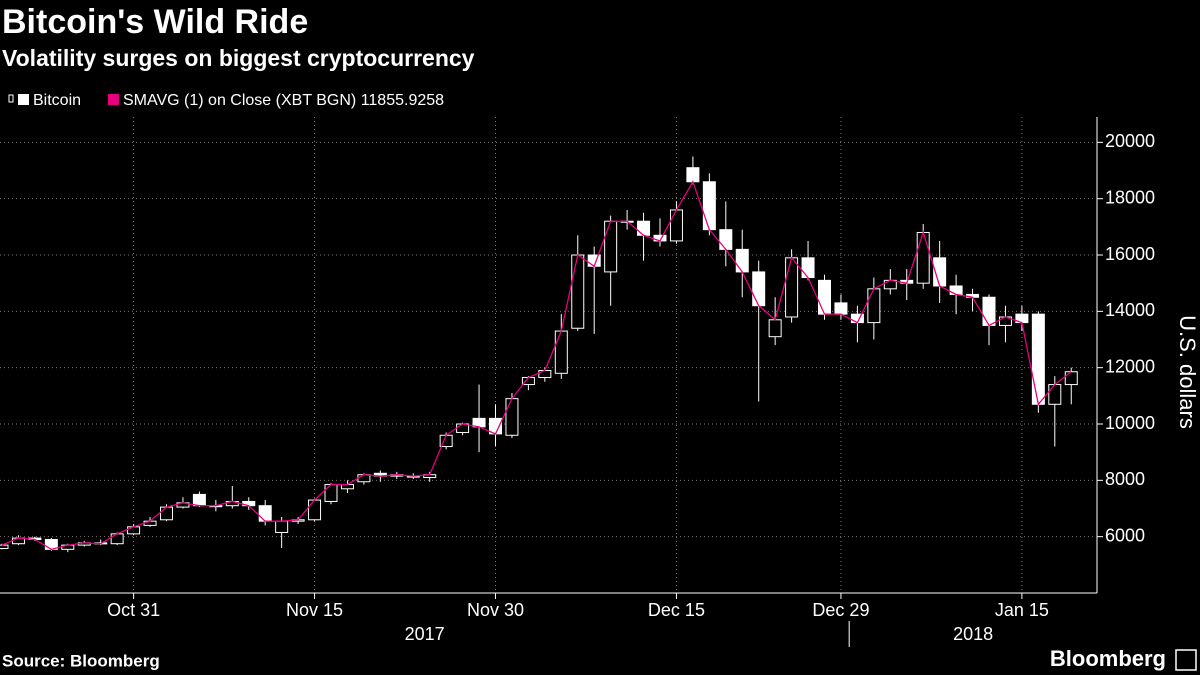 Image resolution: width=1200 pixels, height=675 pixels. I want to click on y-tick-label: 14000, so click(1130, 310).